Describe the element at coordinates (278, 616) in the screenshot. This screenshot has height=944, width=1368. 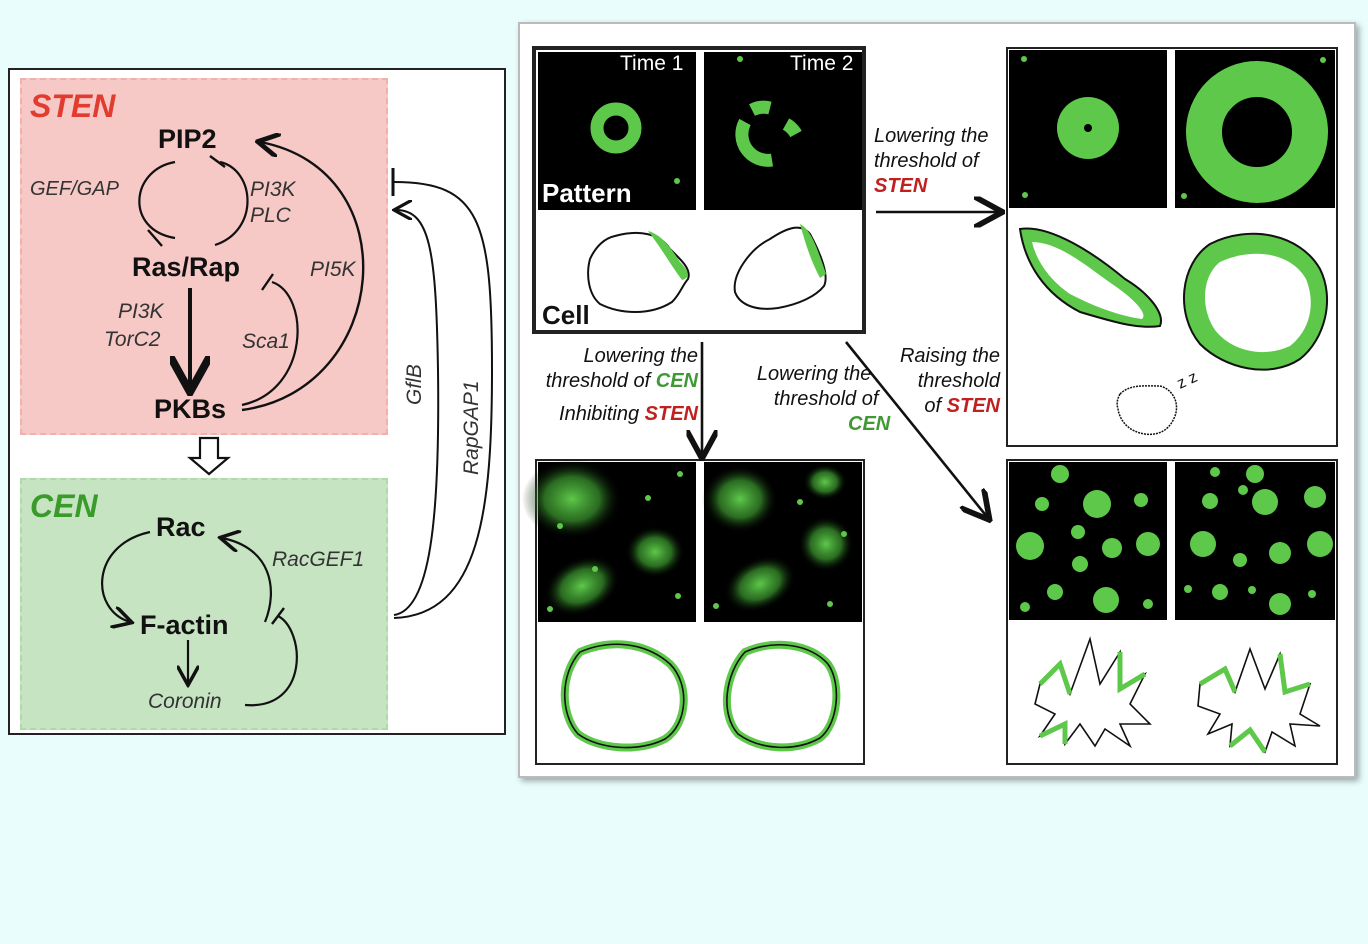
I see `coronin-bar` at that location.